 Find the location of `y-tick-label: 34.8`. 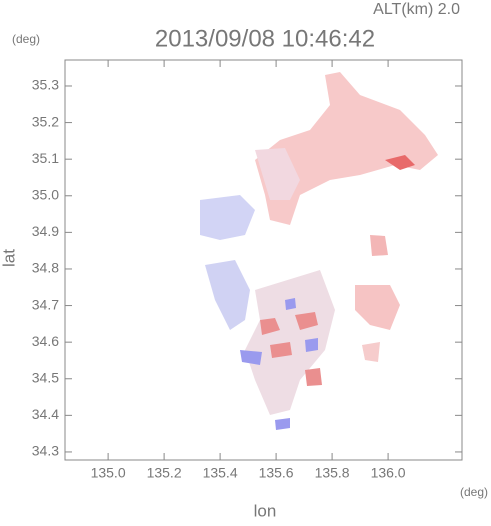

y-tick-label: 34.8 is located at coordinates (45, 268).